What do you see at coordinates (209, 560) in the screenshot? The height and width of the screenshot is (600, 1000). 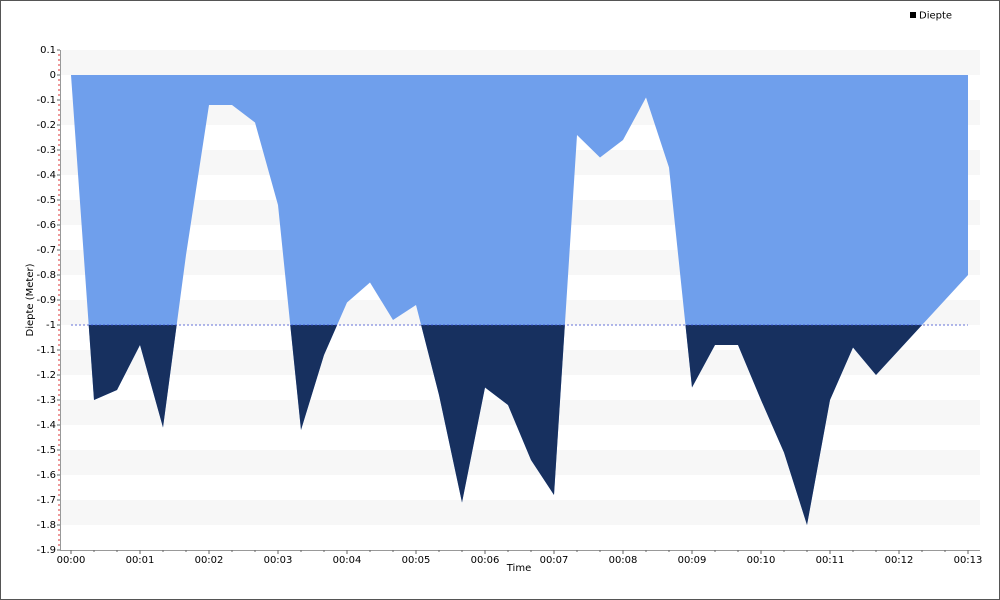 I see `x-tick-label: 00:02` at bounding box center [209, 560].